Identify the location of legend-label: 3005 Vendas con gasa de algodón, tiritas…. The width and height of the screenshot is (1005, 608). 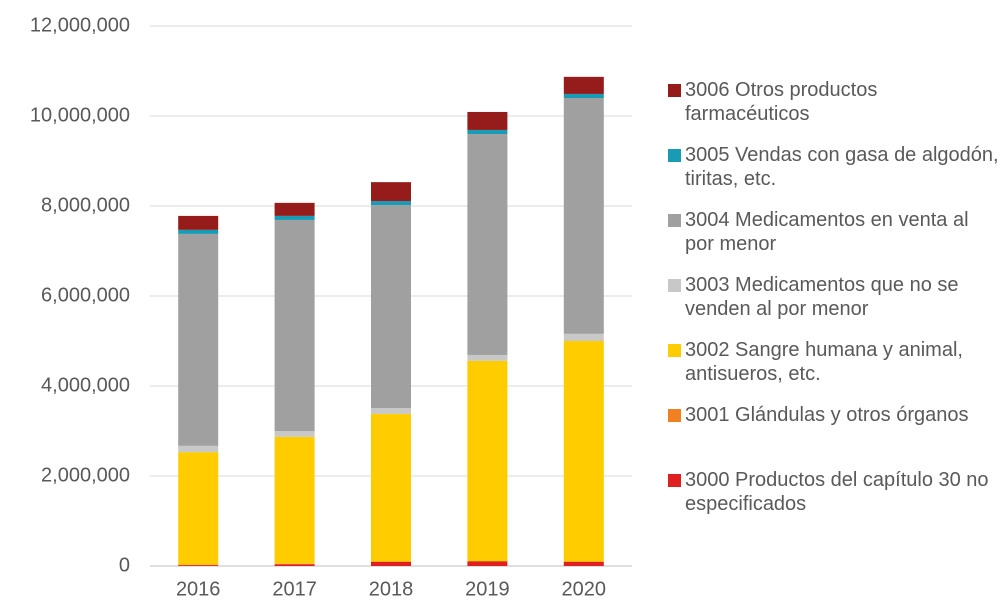
(843, 167).